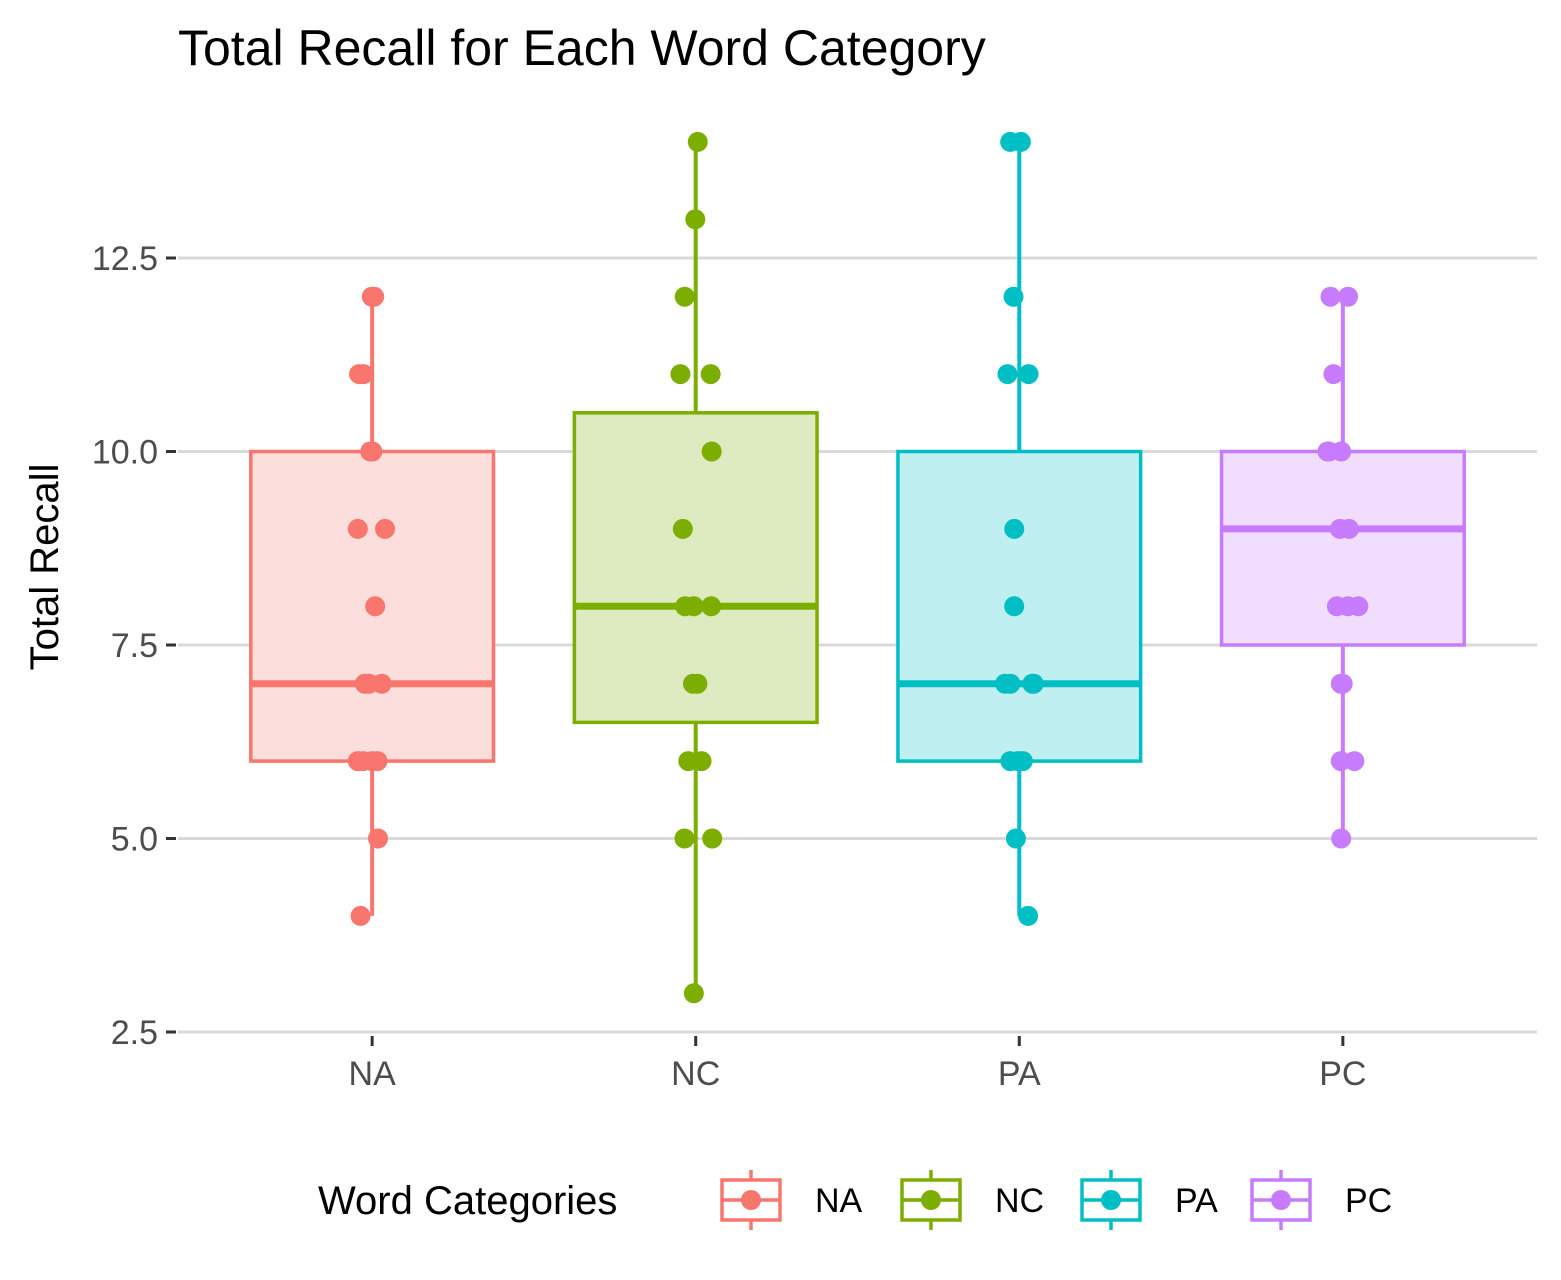  Describe the element at coordinates (134, 1033) in the screenshot. I see `y-tick-label: 2.5` at that location.